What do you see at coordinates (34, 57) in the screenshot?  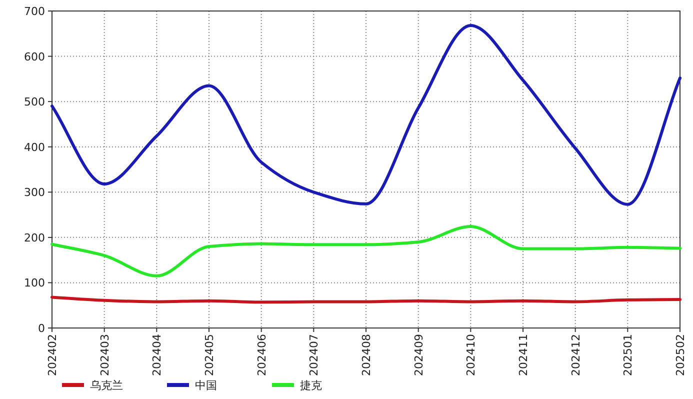 I see `y-tick-label: 600` at bounding box center [34, 57].